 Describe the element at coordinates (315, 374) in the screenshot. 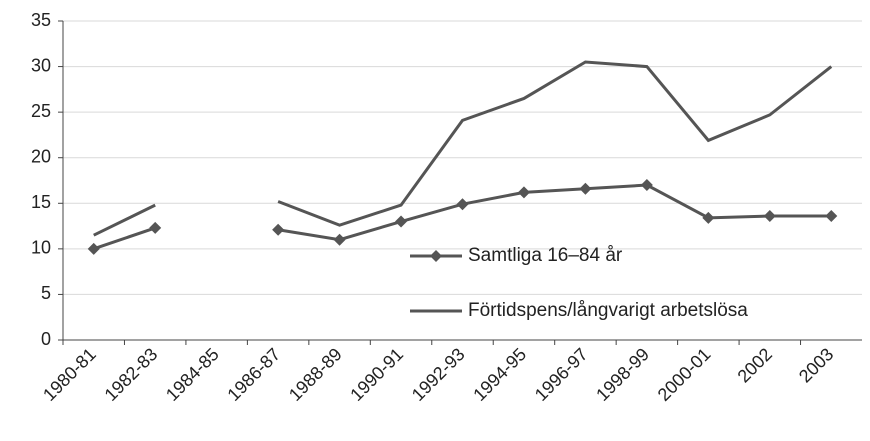

I see `x-tick-label: 1988-89` at that location.